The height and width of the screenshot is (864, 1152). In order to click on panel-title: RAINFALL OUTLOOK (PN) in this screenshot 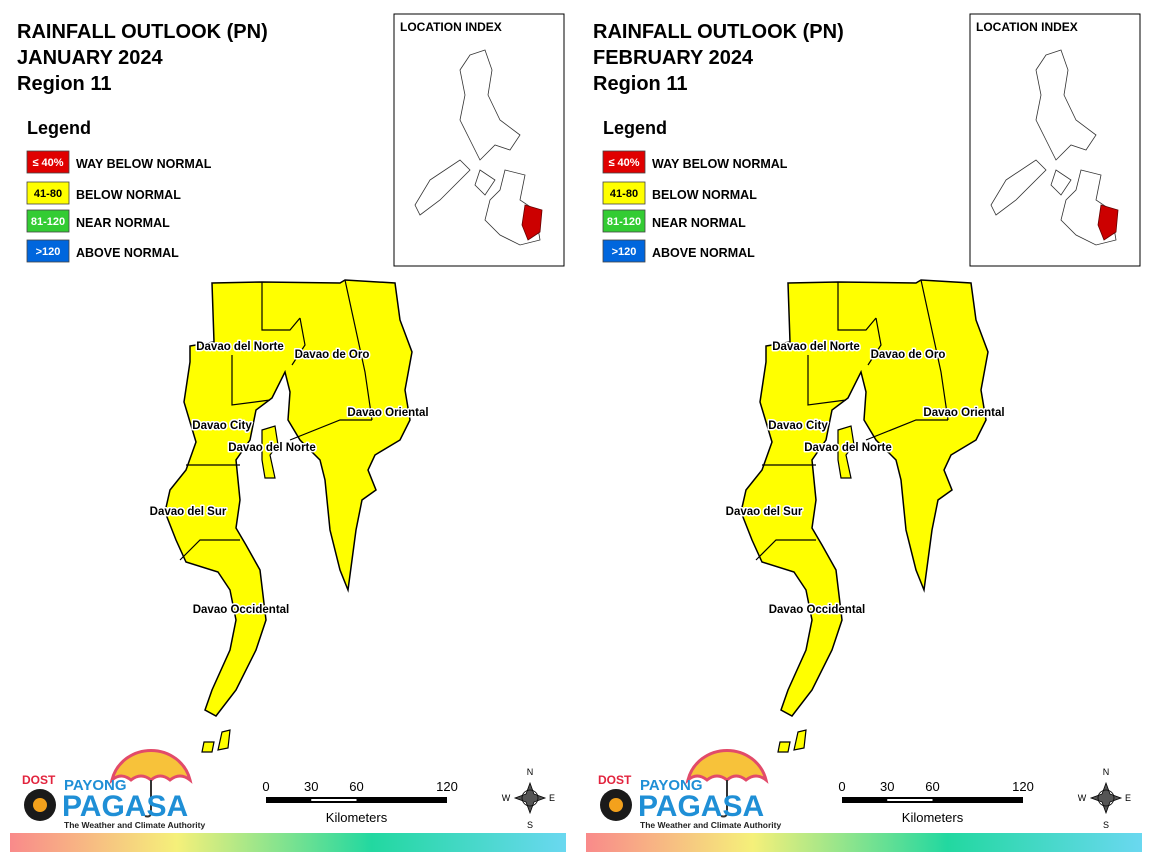, I will do `click(718, 32)`.